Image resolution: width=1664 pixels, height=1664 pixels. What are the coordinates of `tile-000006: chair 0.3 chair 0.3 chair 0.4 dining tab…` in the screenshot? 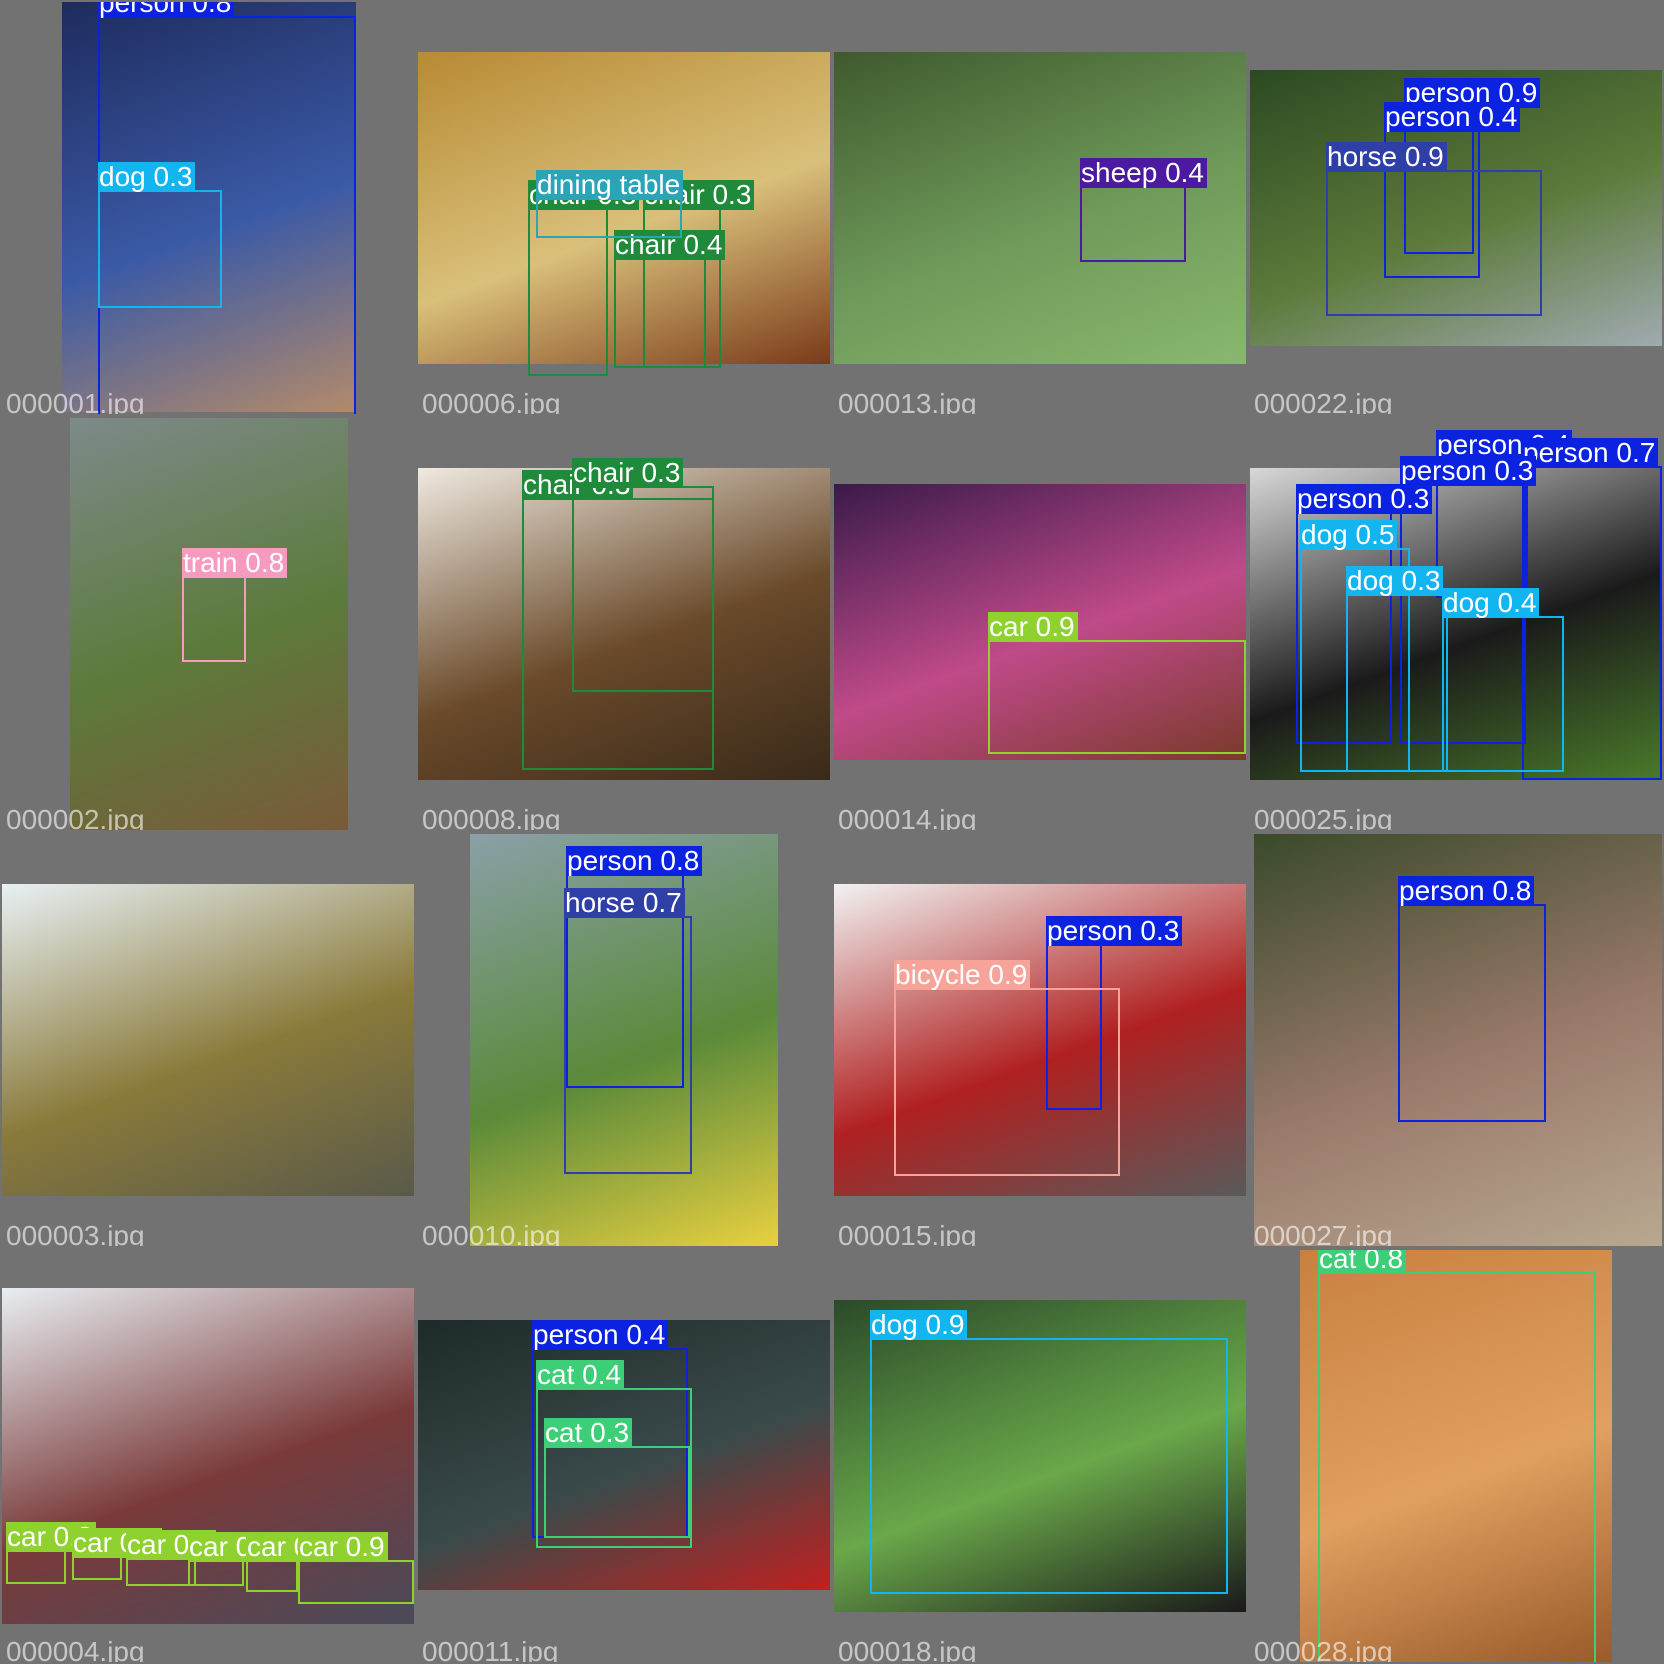 It's located at (624, 208).